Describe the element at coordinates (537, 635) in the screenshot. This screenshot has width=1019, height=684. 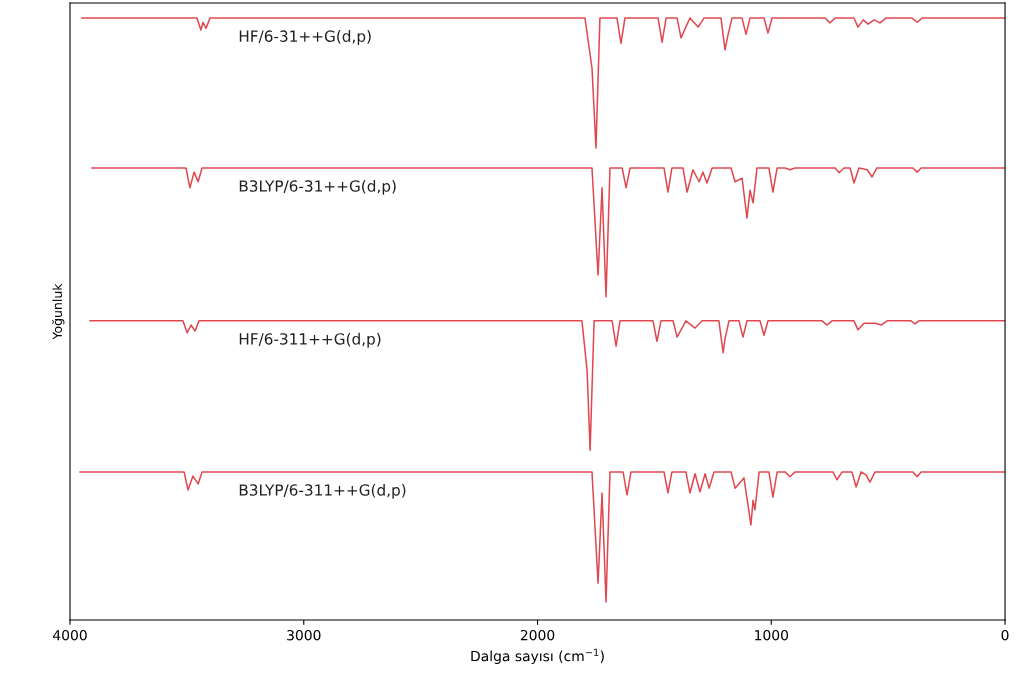
I see `x-tick-label: 2000` at that location.